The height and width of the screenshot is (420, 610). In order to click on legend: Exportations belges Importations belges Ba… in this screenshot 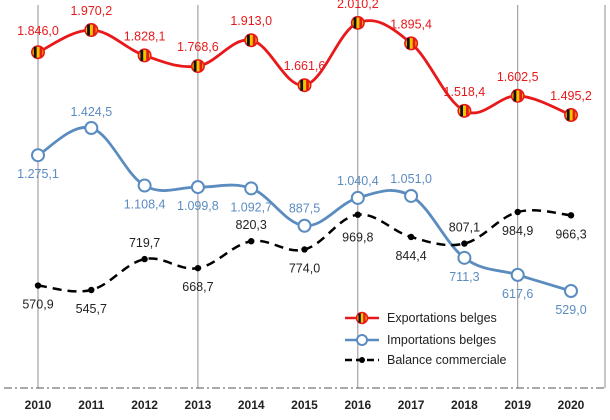, I will do `click(426, 339)`.